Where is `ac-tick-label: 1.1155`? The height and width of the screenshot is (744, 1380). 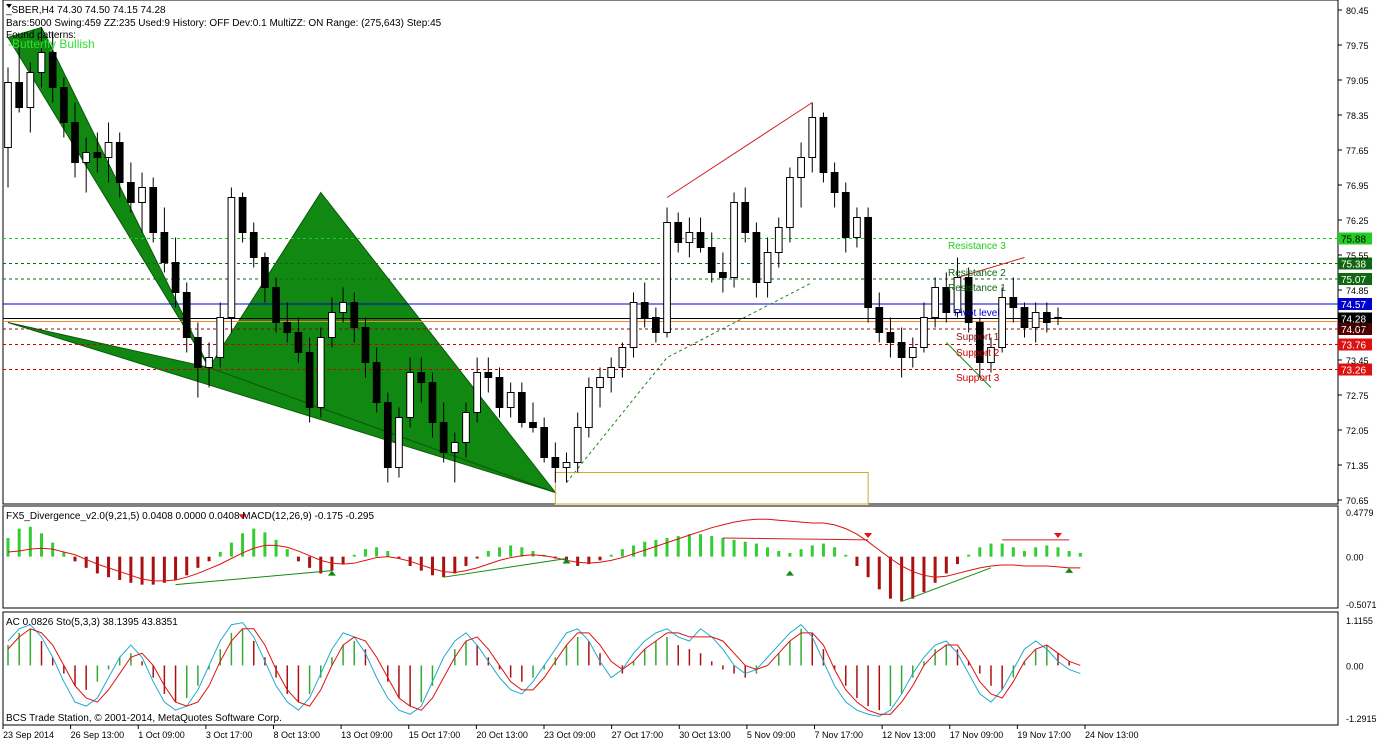 ac-tick-label: 1.1155 is located at coordinates (1359, 621).